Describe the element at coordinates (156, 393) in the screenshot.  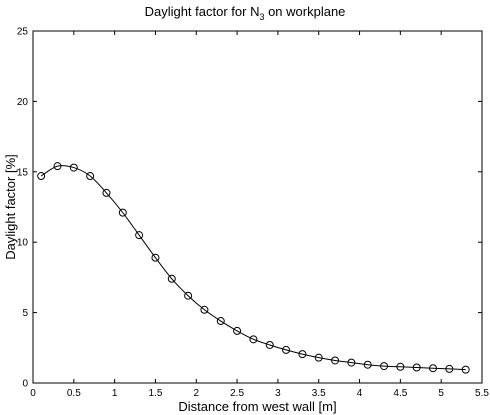
I see `x-tick-label: 1.5` at that location.